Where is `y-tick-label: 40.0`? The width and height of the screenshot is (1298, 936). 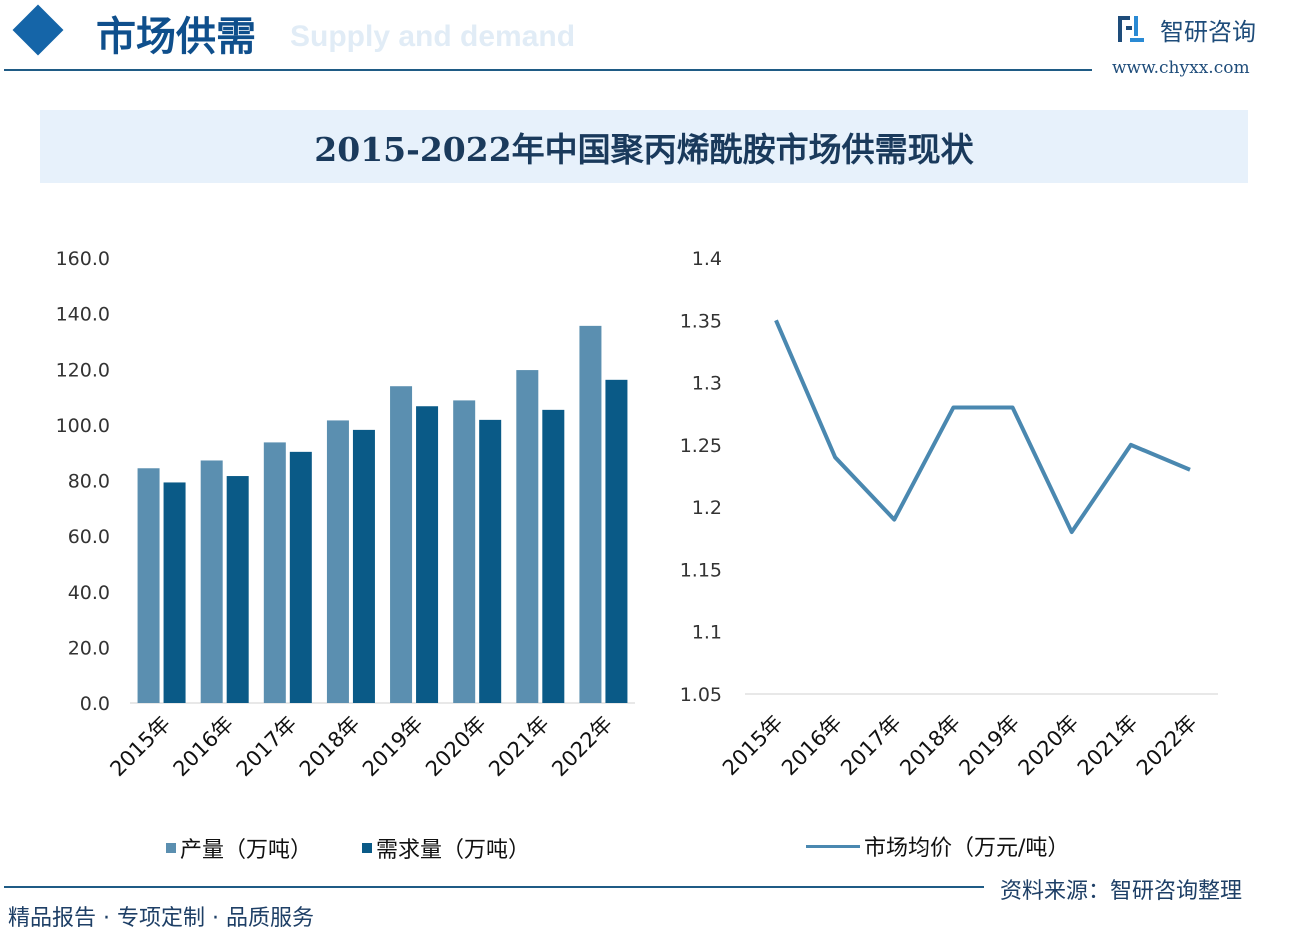 y-tick-label: 40.0 is located at coordinates (89, 593).